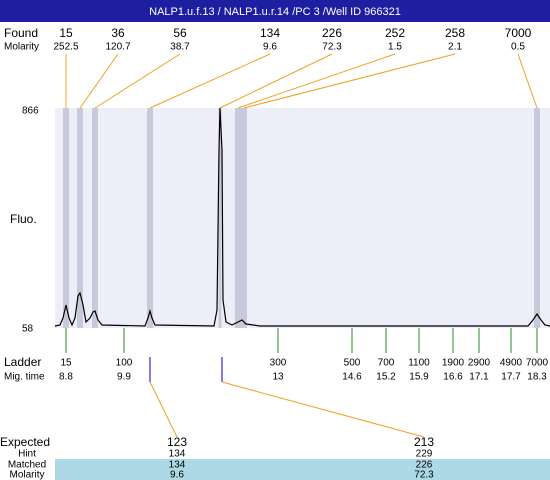  I want to click on found-size: 7000, so click(518, 33).